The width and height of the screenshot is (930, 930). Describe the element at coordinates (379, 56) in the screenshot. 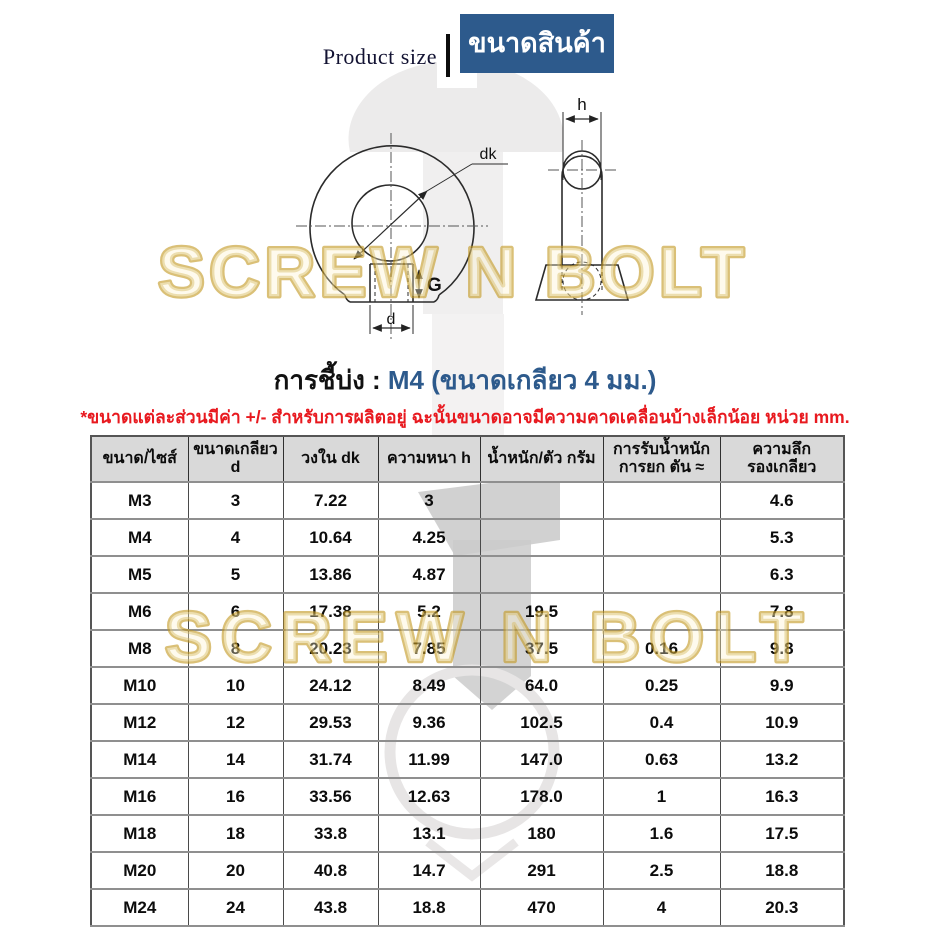

I see `product-size-label: Product size` at that location.